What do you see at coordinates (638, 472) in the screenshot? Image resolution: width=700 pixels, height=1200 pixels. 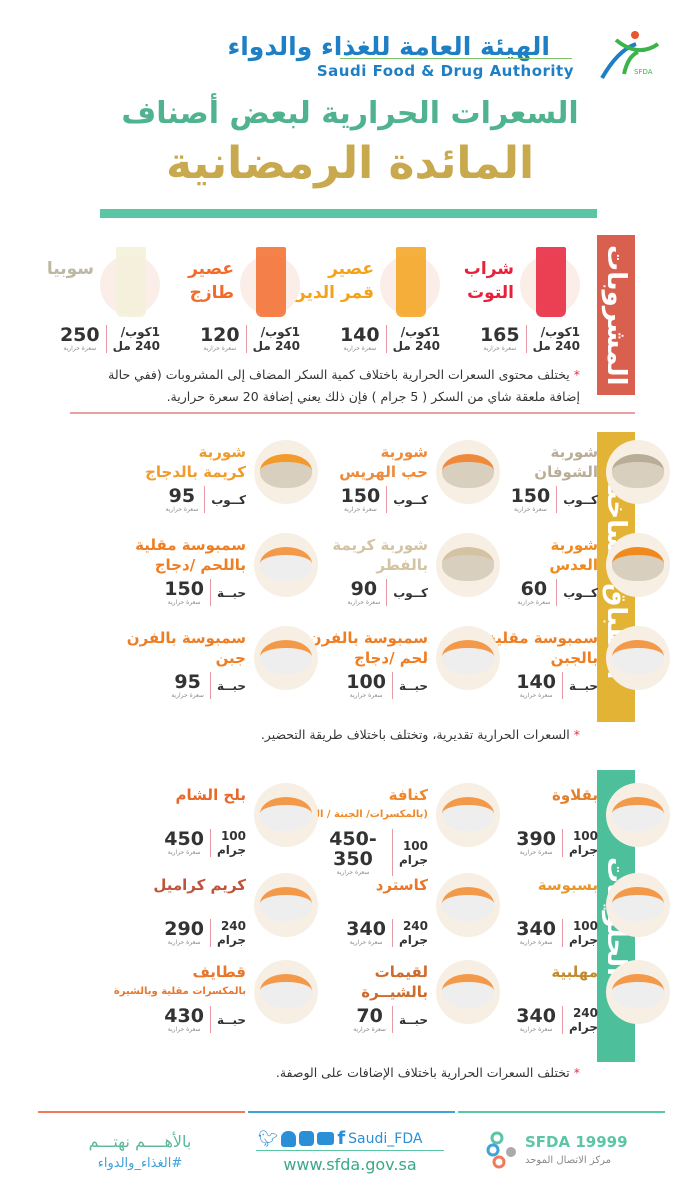 I see `oat-soup-bowl-icon` at bounding box center [638, 472].